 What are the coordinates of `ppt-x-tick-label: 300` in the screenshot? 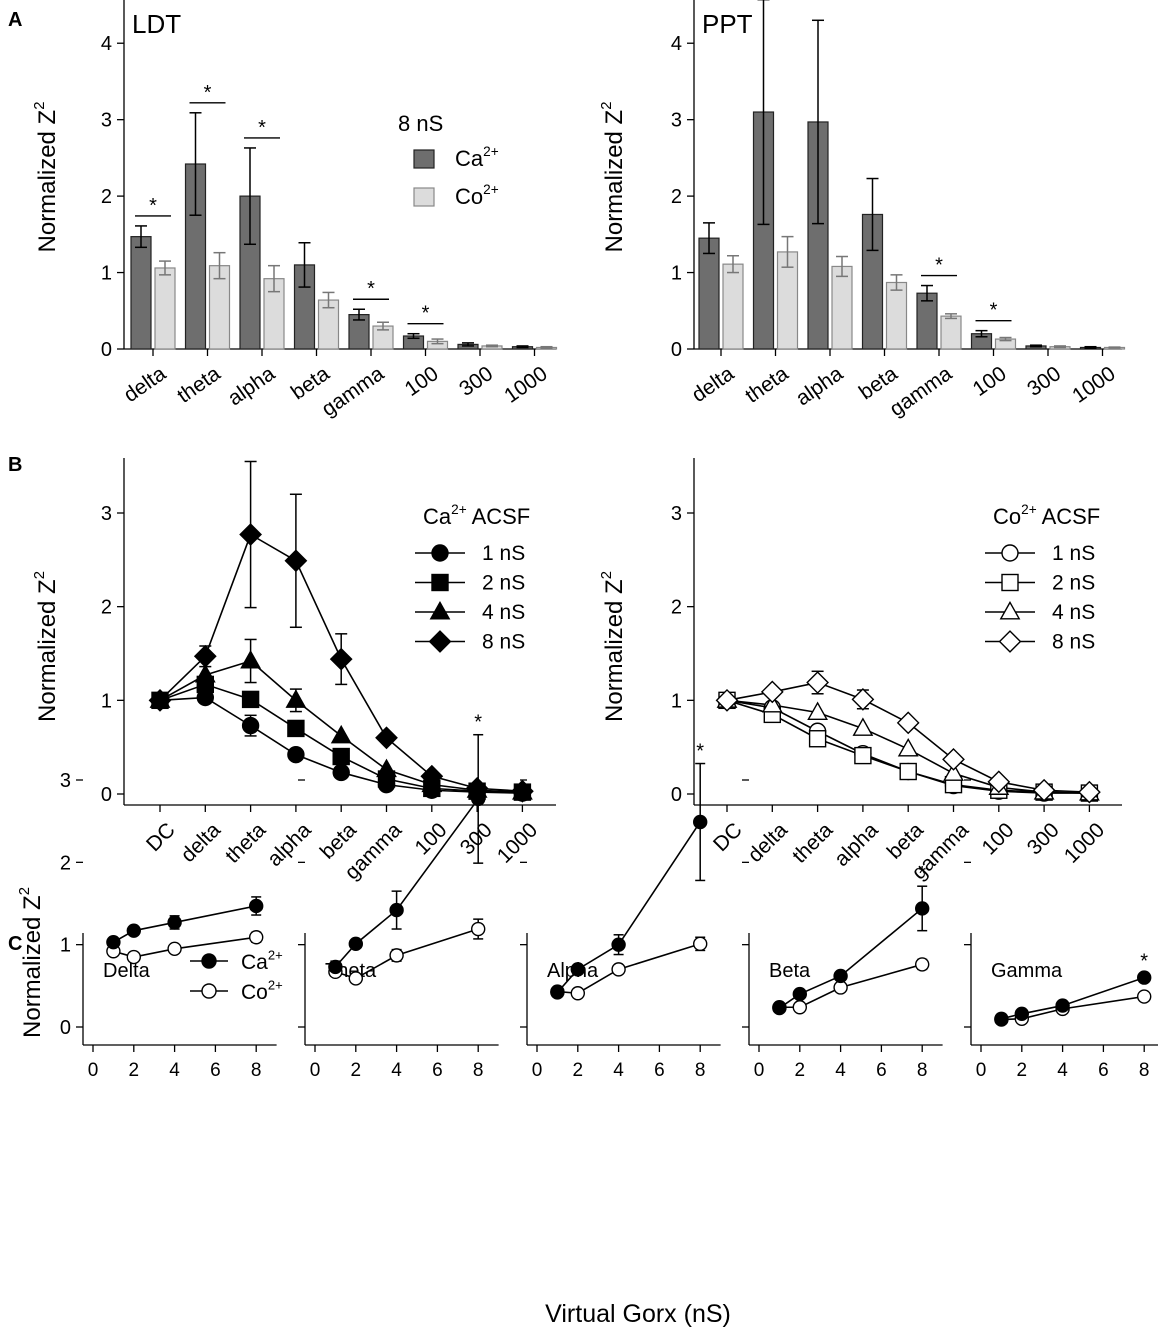 It's located at (1044, 381).